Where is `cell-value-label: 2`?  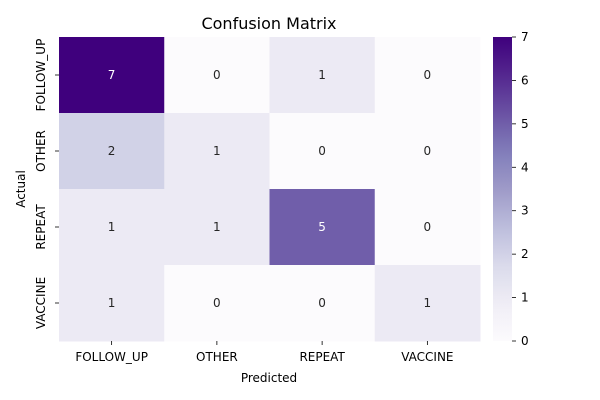 cell-value-label: 2 is located at coordinates (112, 151).